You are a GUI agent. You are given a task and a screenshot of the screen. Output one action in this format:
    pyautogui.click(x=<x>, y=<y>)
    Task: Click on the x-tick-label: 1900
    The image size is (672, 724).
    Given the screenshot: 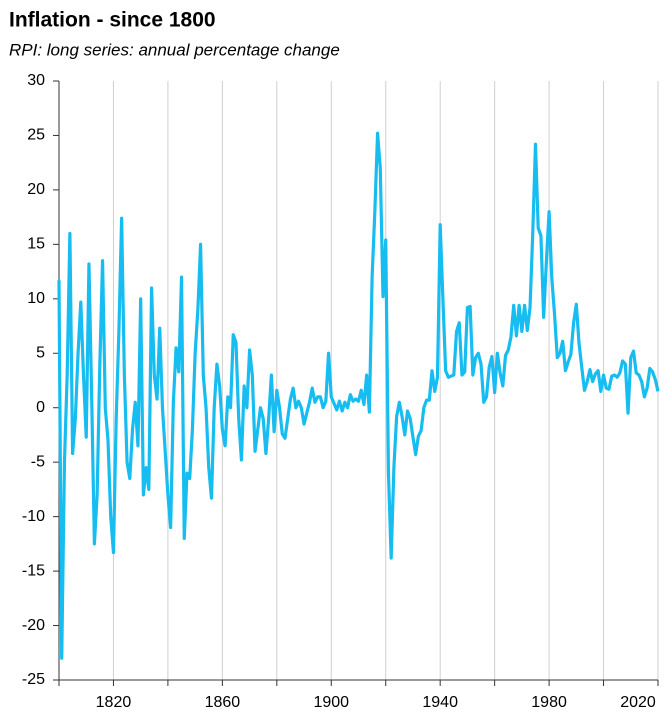 What is the action you would take?
    pyautogui.click(x=331, y=702)
    